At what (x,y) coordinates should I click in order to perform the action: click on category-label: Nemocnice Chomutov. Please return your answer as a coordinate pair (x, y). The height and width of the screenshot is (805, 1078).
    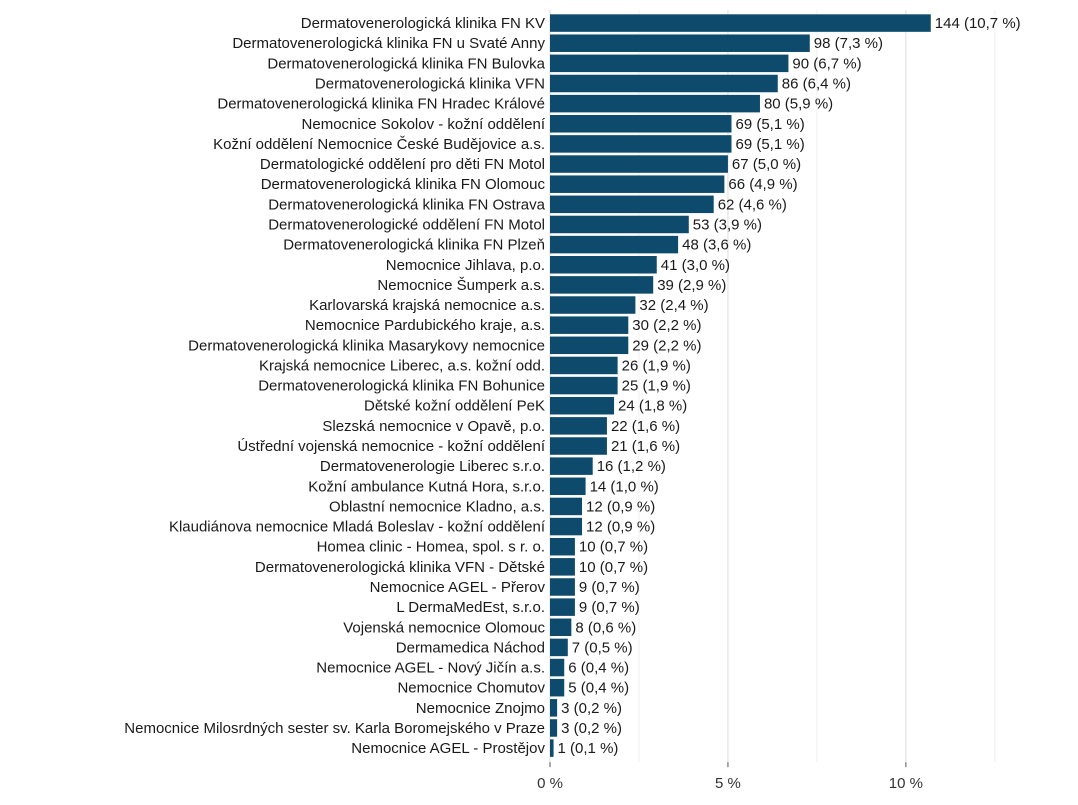
    Looking at the image, I should click on (471, 688).